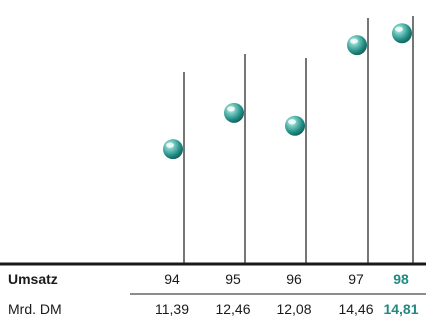 This screenshot has width=426, height=324. Describe the element at coordinates (232, 309) in the screenshot. I see `value-label-95: 12,46` at that location.